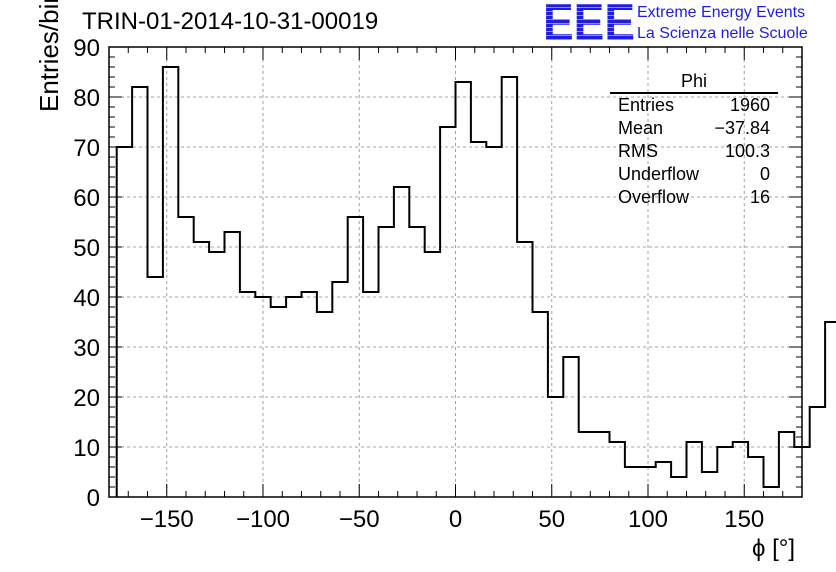  What do you see at coordinates (694, 197) in the screenshot?
I see `stats-row: Overflow 16` at bounding box center [694, 197].